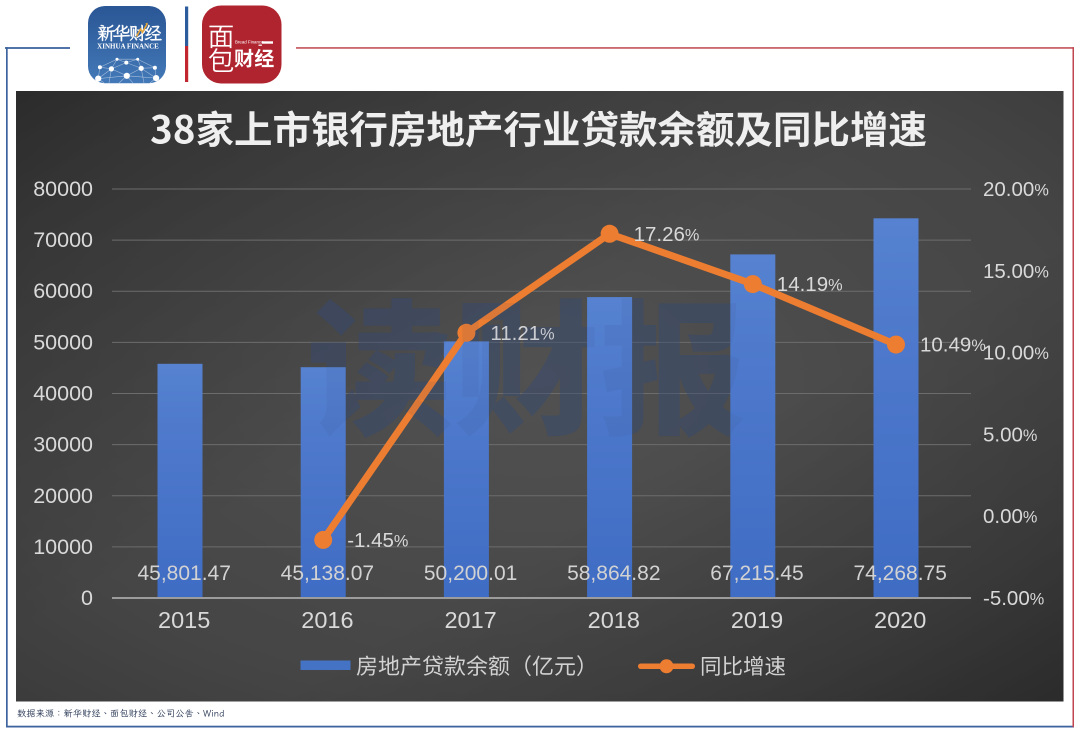 The height and width of the screenshot is (733, 1080). What do you see at coordinates (810, 284) in the screenshot?
I see `svg-text: 14.19%` at bounding box center [810, 284].